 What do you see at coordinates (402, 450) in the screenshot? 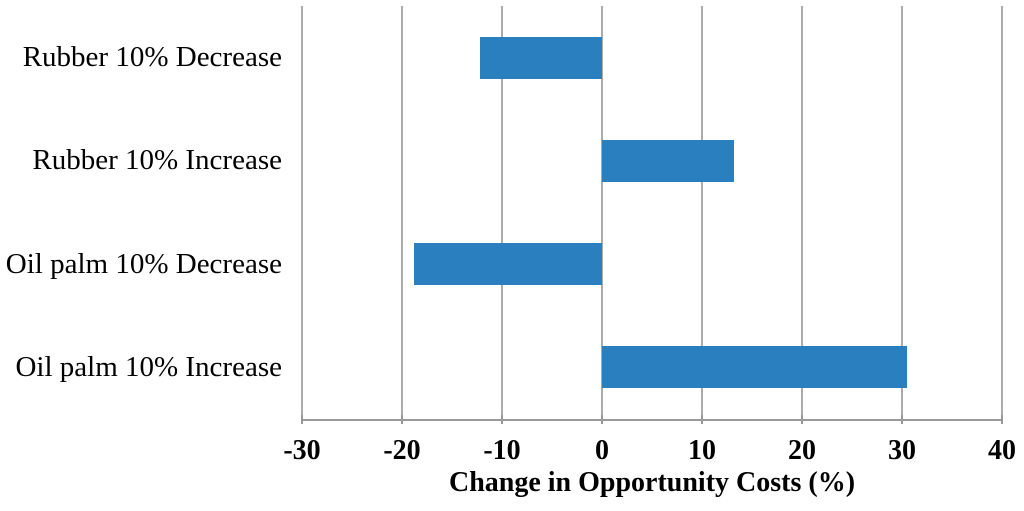
I see `x-tick-label: -20` at bounding box center [402, 450].